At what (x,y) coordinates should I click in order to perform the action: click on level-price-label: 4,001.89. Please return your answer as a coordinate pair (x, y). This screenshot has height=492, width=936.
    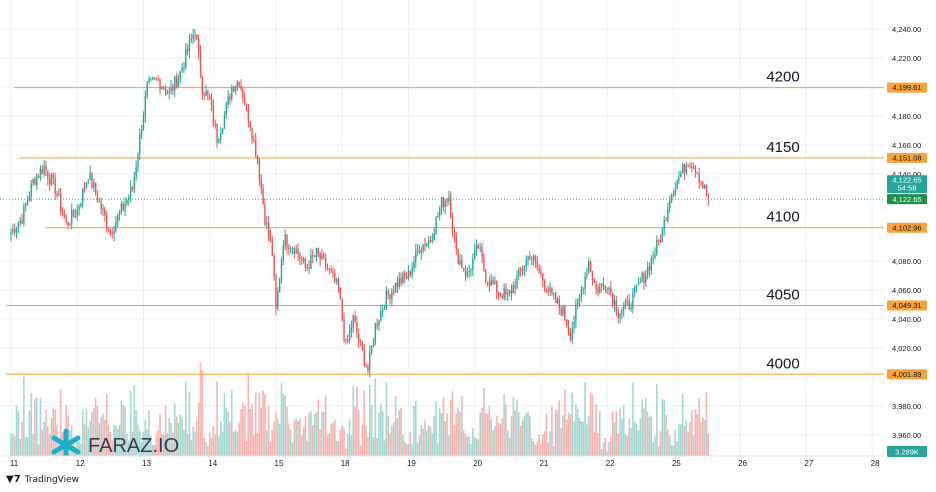
    Looking at the image, I should click on (906, 374).